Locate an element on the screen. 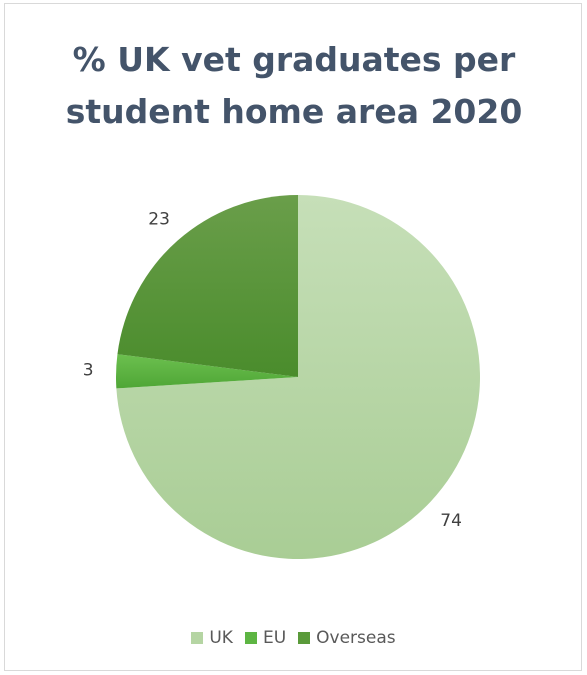 This screenshot has height=675, width=587. data-label-overseas: 23 is located at coordinates (159, 219).